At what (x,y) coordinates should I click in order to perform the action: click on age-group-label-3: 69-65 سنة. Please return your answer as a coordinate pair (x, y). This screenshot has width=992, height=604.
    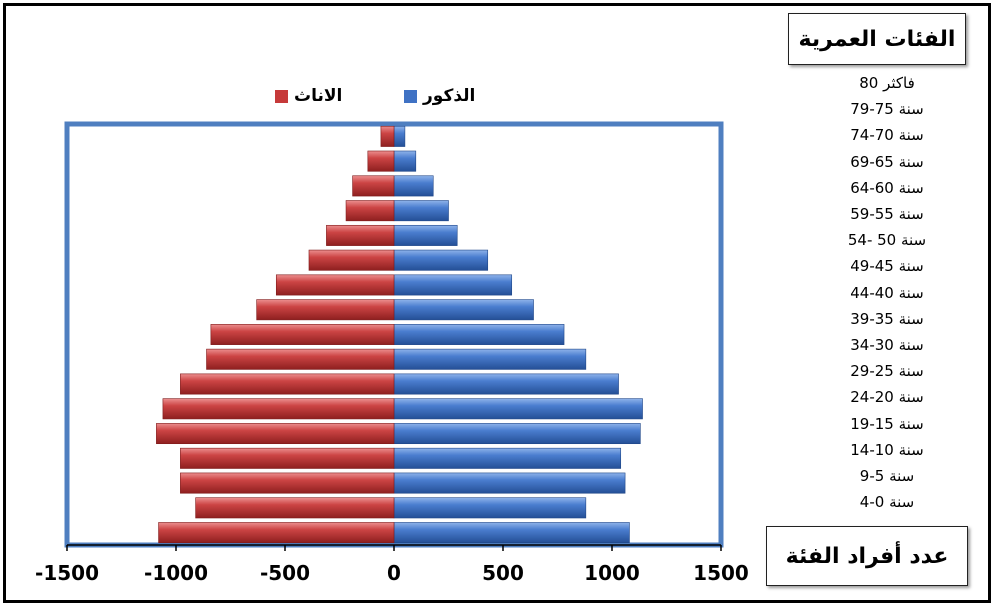
    Looking at the image, I should click on (887, 161).